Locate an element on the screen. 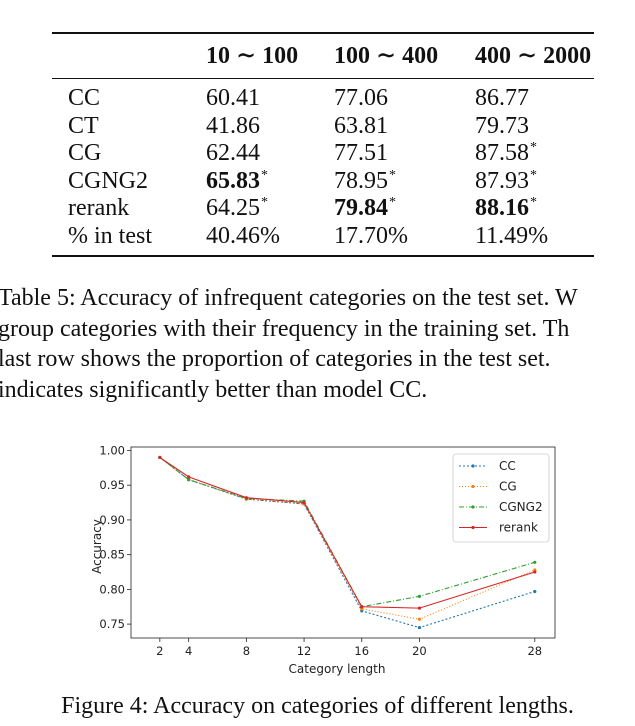 The height and width of the screenshot is (726, 635). table-cell: 88.16* is located at coordinates (534, 209).